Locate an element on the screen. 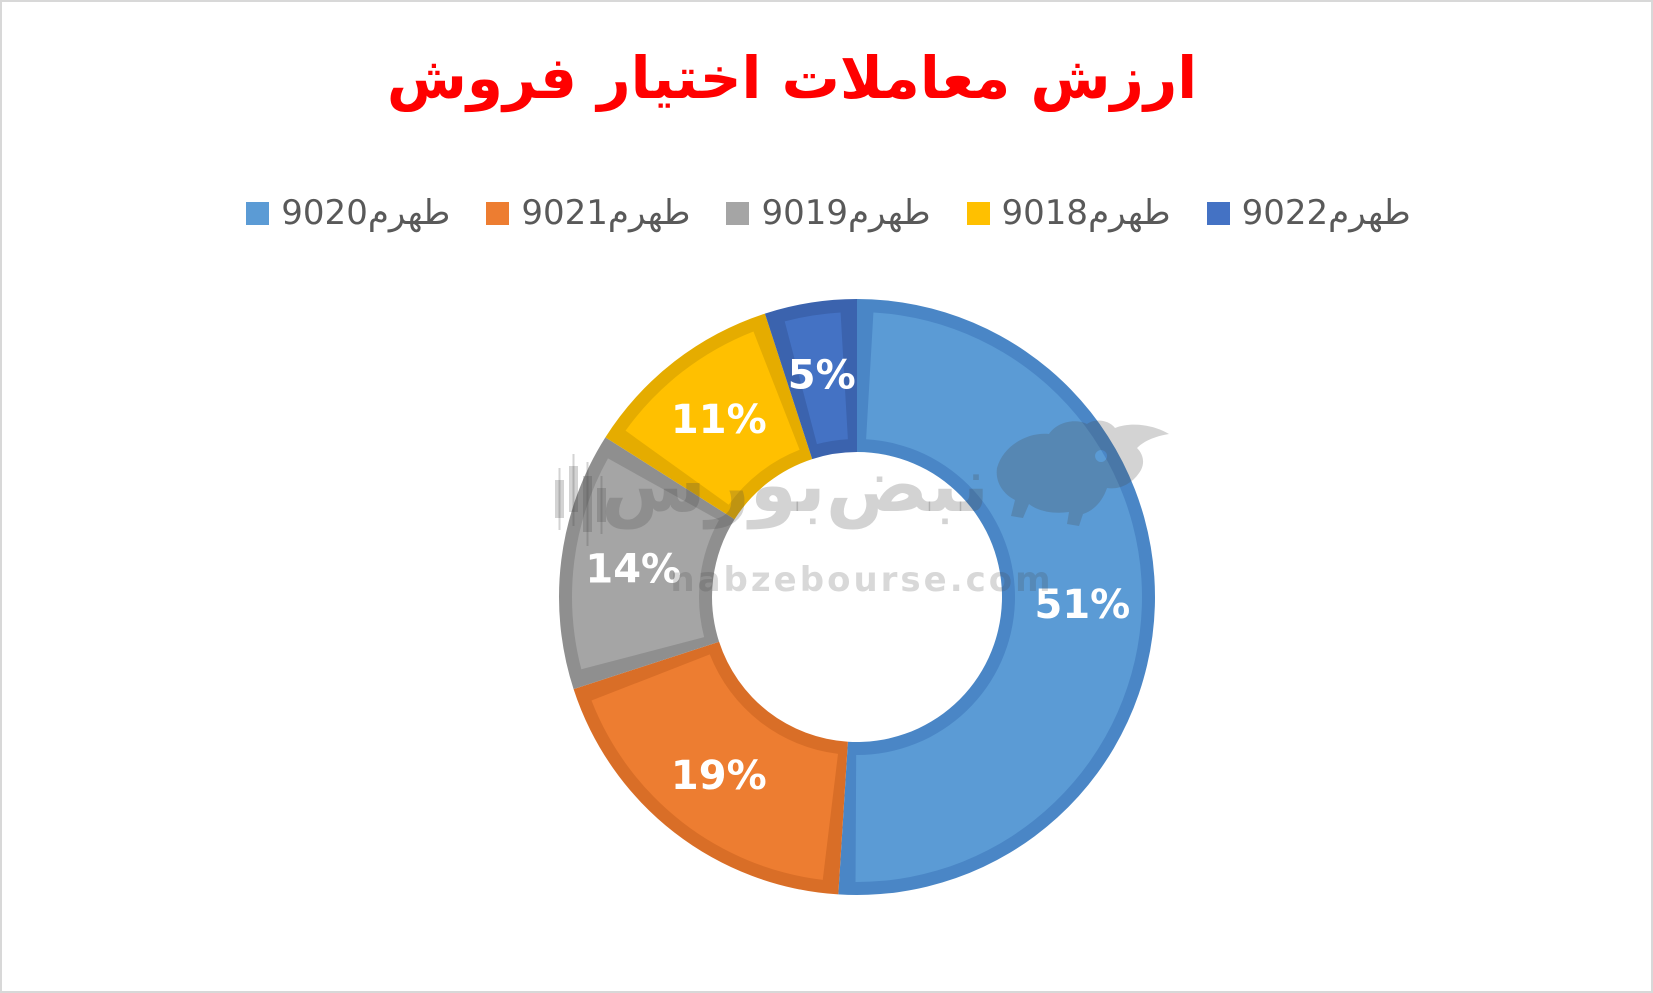 This screenshot has width=1653, height=993. legend-item-9022: طهرم9022 is located at coordinates (1308, 213).